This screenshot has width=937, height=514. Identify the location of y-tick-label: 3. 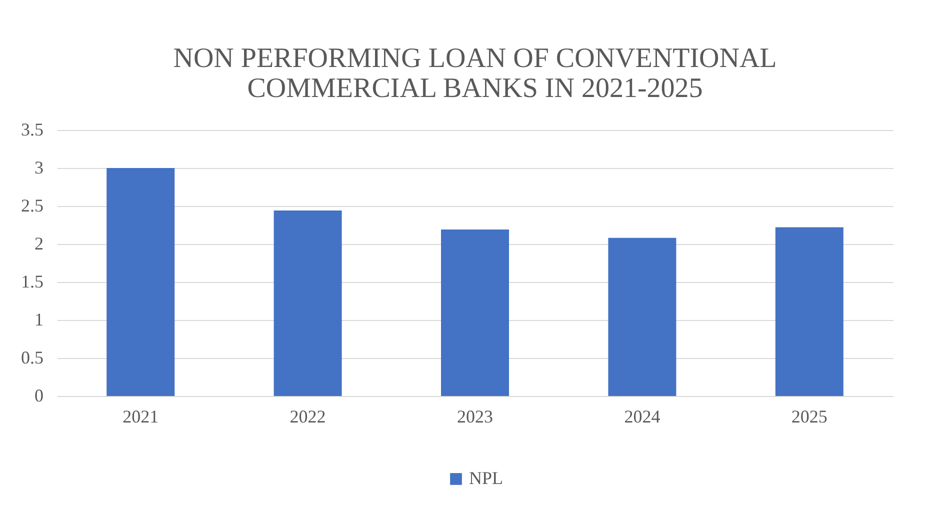
(39, 168).